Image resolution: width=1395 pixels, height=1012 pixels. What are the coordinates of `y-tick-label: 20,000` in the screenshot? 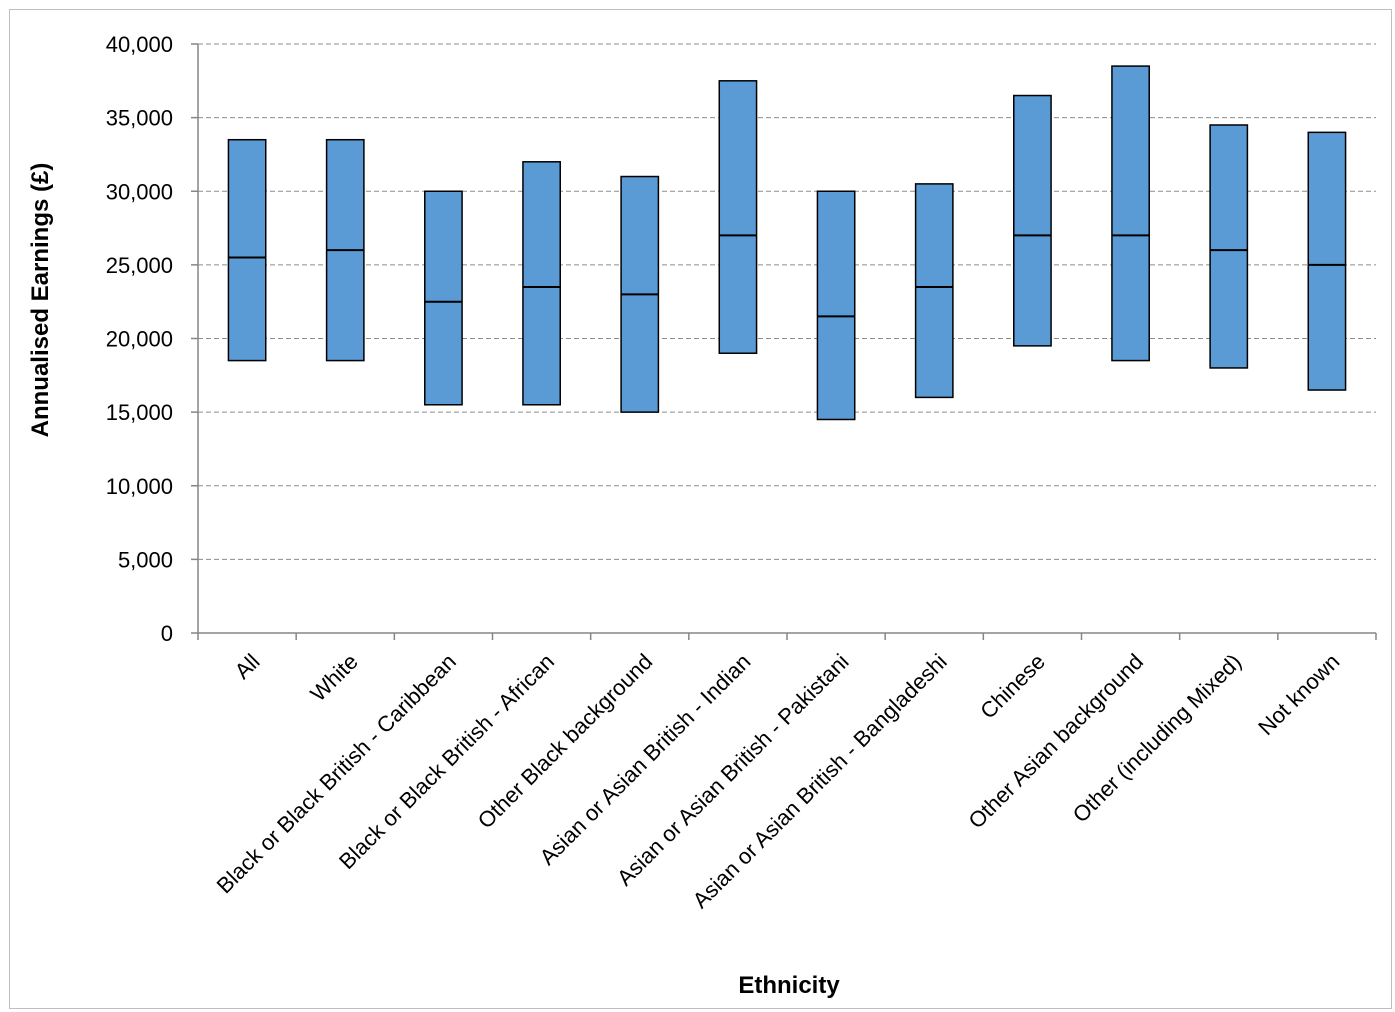 It's located at (139, 339).